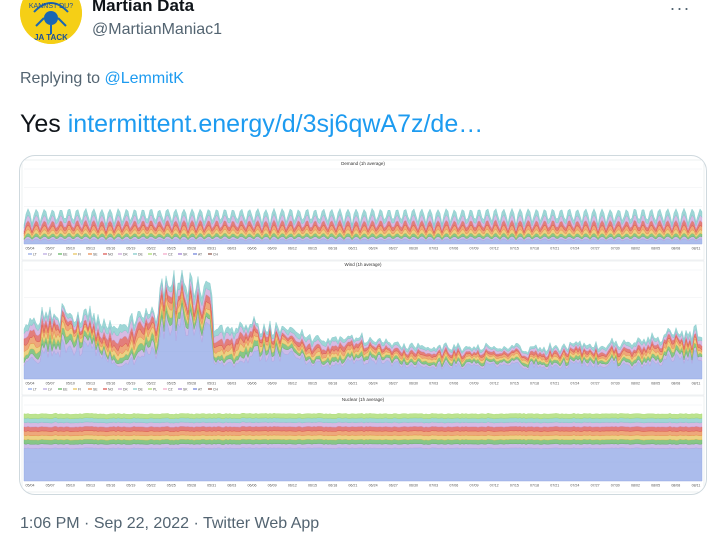 The width and height of the screenshot is (714, 546). Describe the element at coordinates (261, 523) in the screenshot. I see `tweet-source-app: Twitter Web App` at that location.